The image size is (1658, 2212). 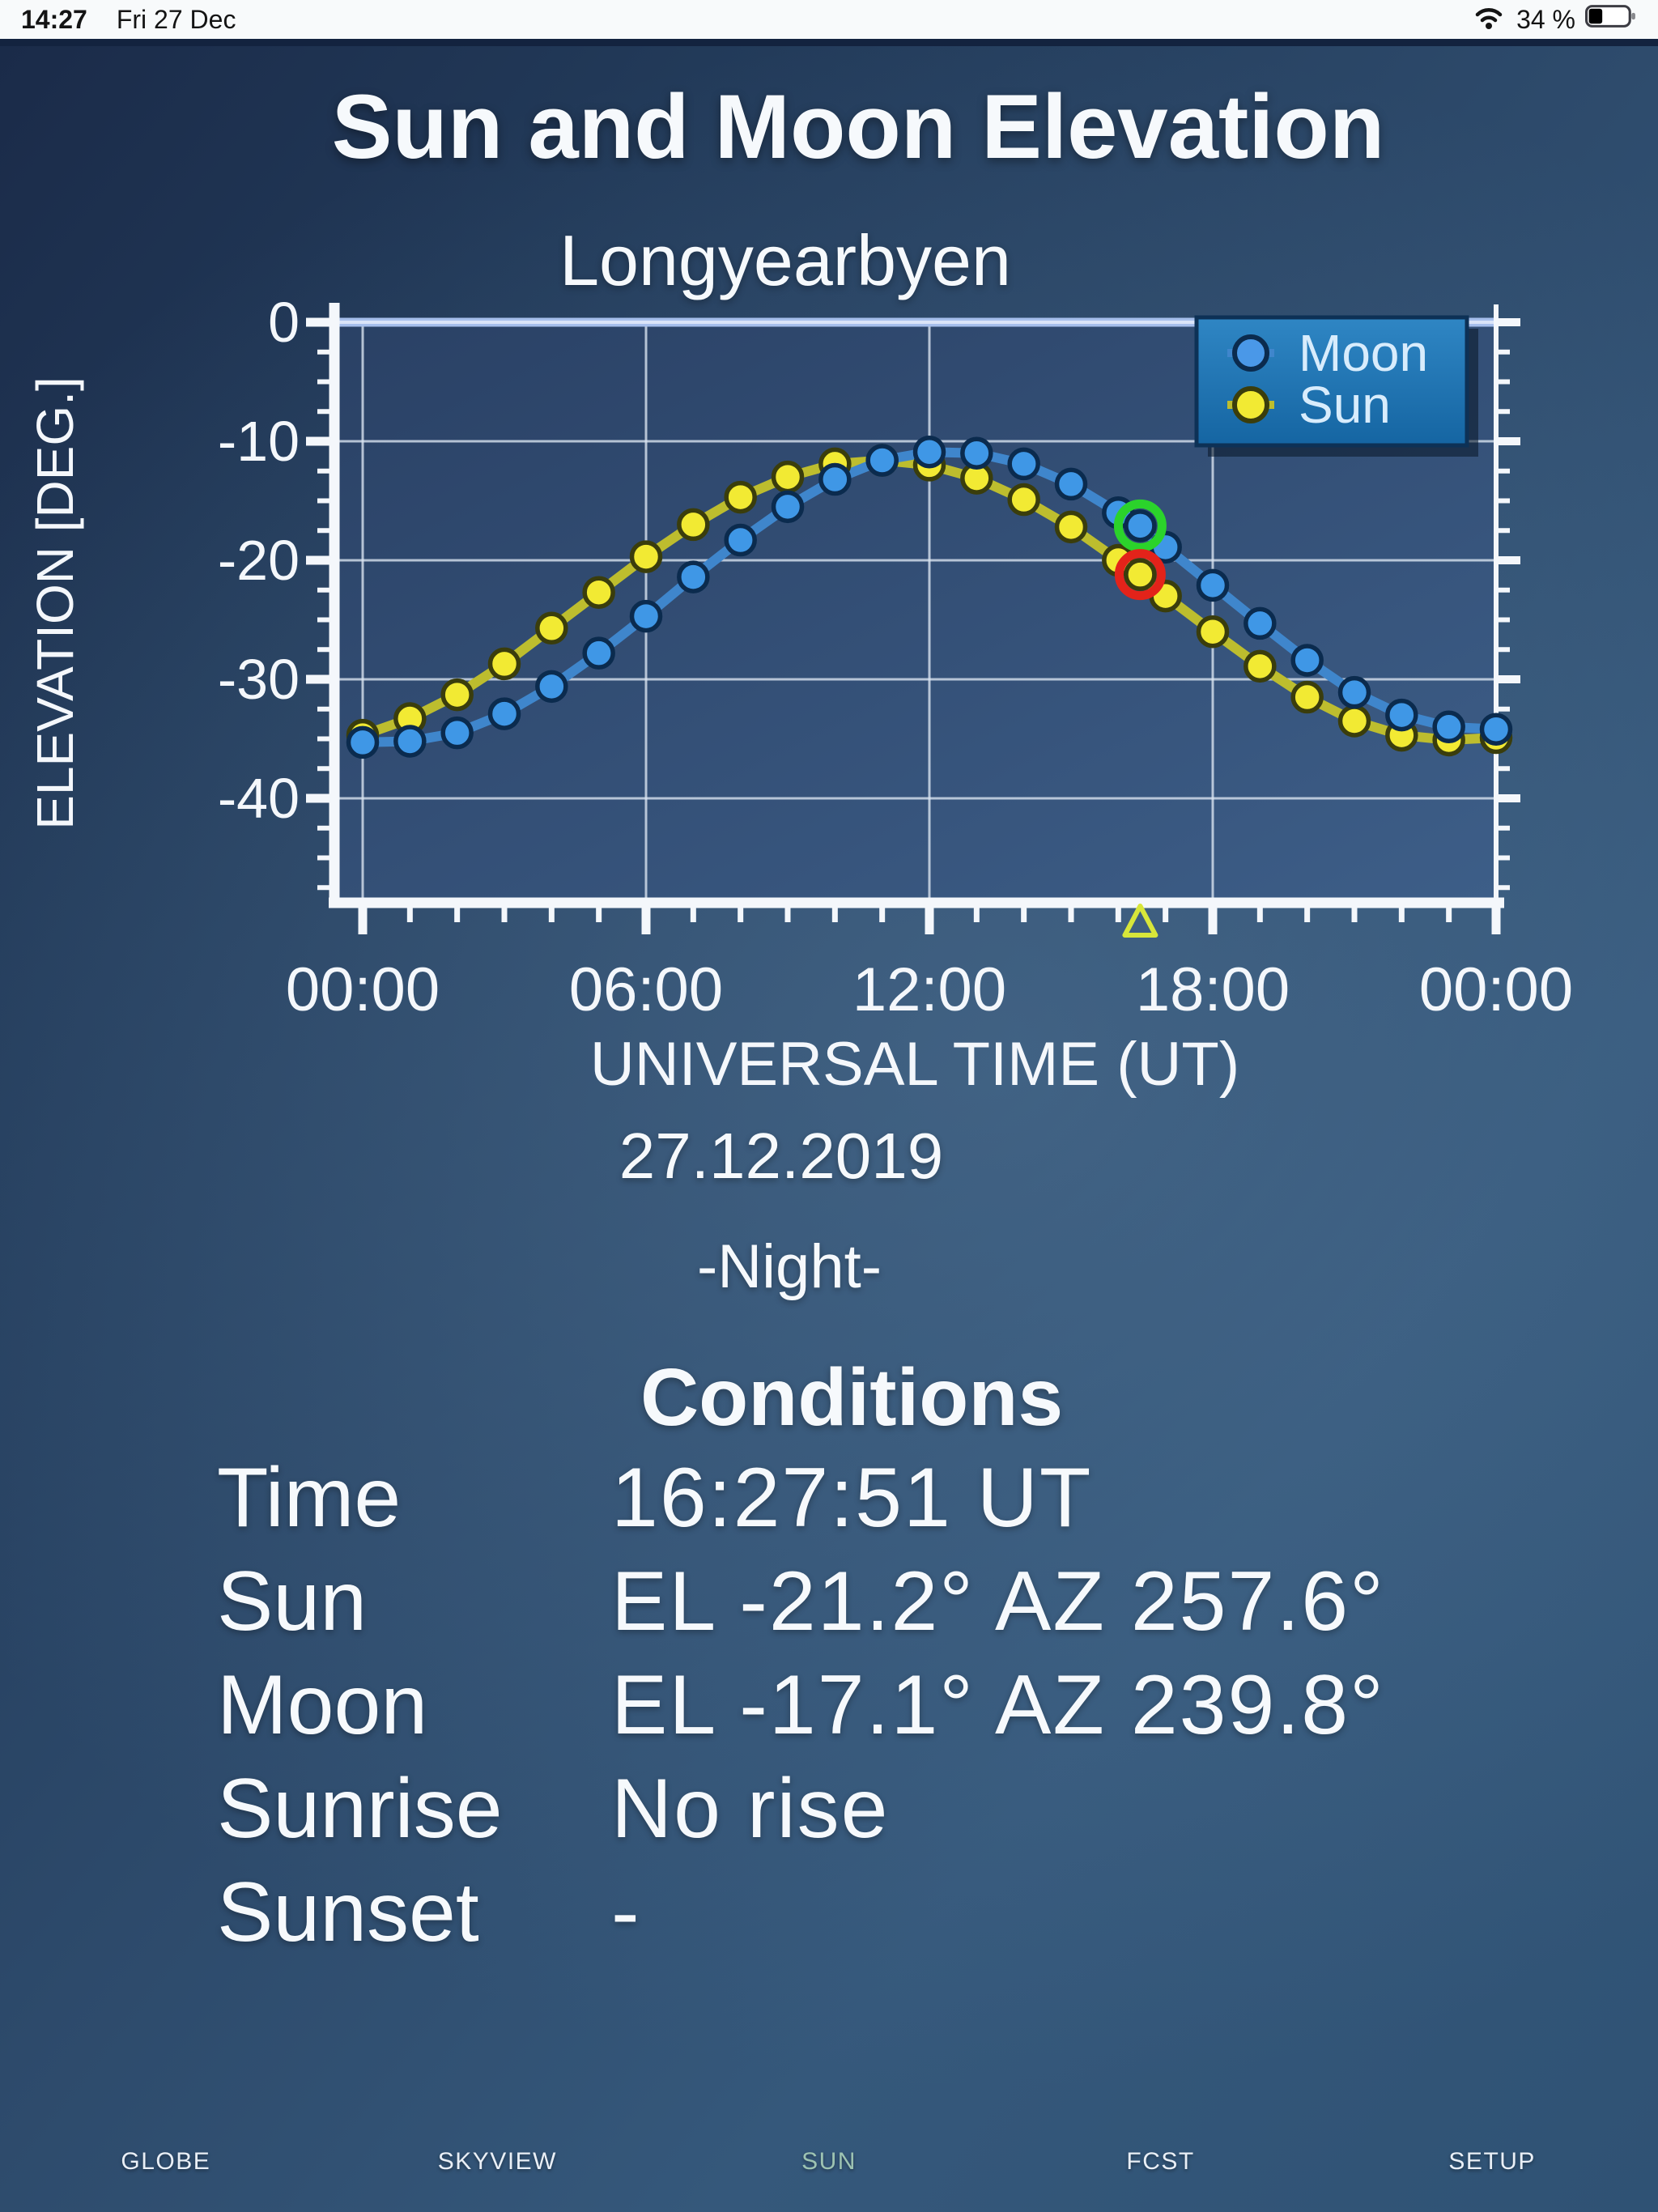 I want to click on condition-value: 16:27:51 UT, so click(x=852, y=1498).